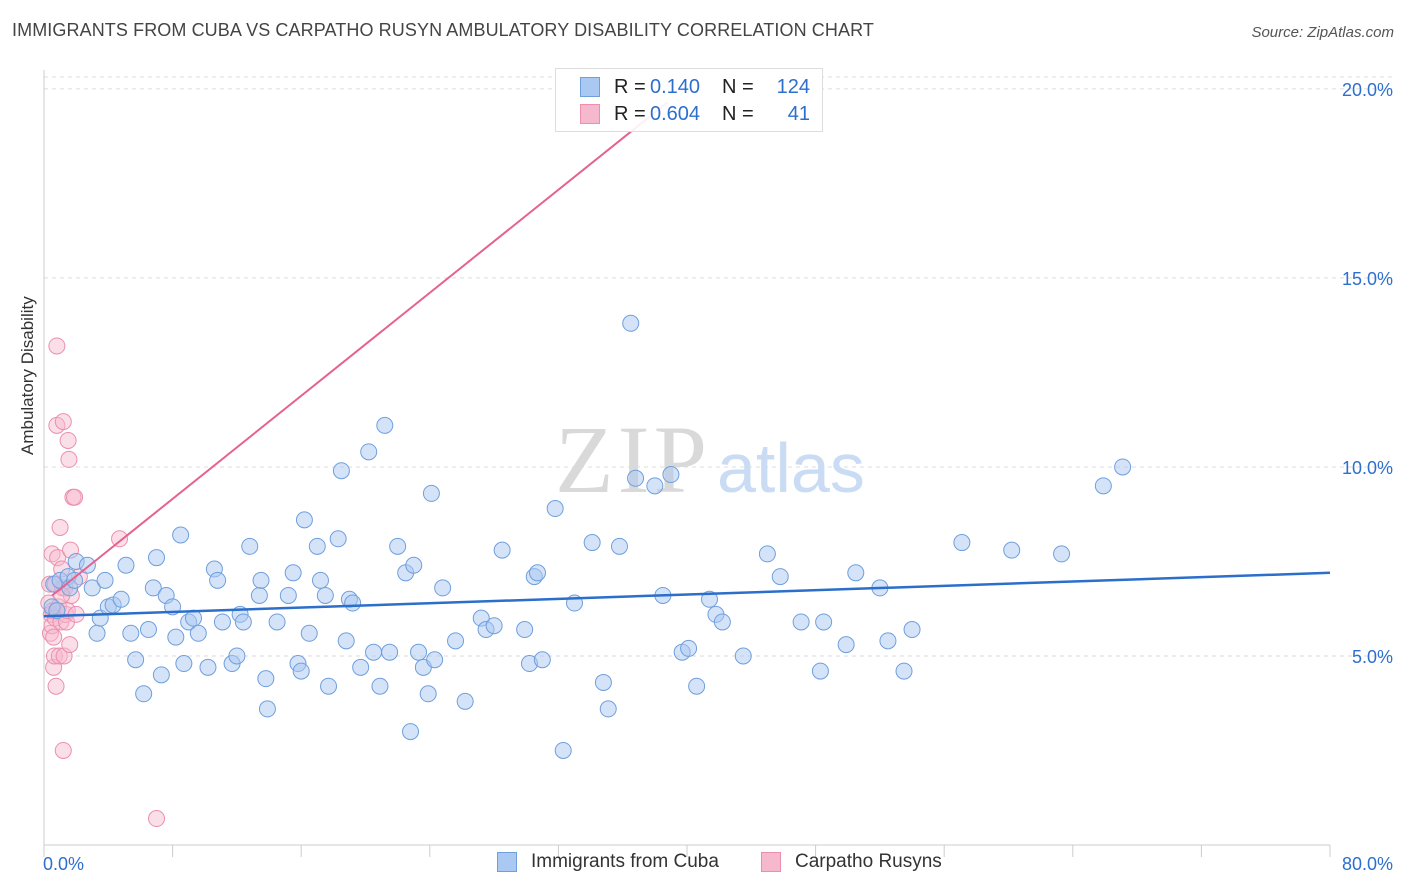 The height and width of the screenshot is (892, 1406). I want to click on series-legend: Immigrants from Cuba Carpatho Rusyns, so click(703, 864).